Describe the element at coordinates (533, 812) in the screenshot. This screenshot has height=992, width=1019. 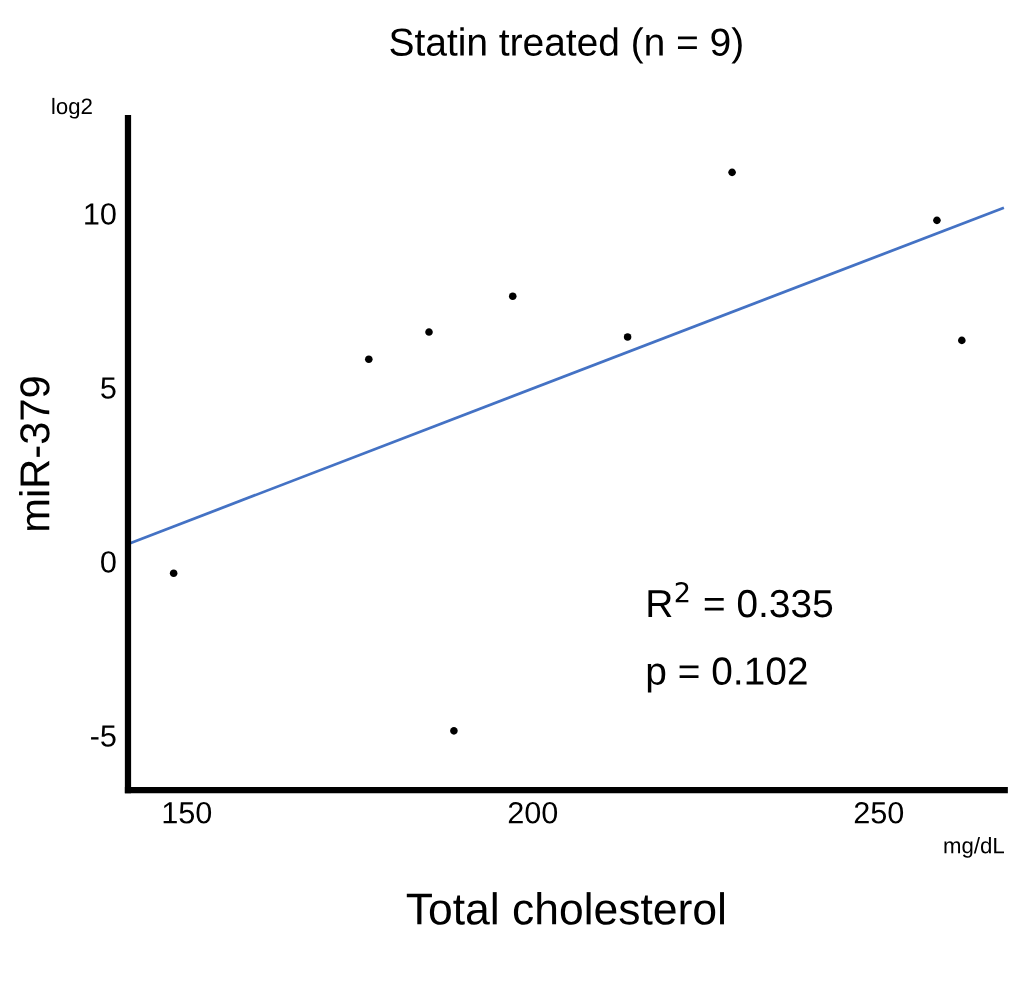
I see `x-tick-label: 200` at that location.